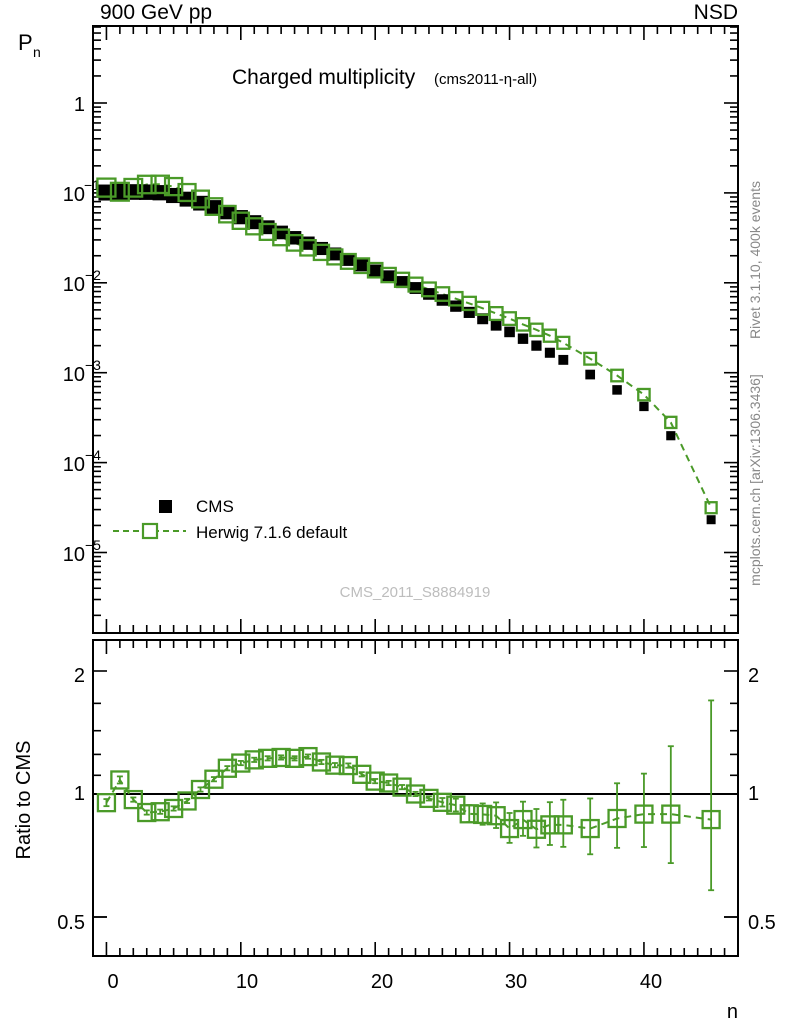  Describe the element at coordinates (753, 676) in the screenshot. I see `ratio-ytick-2-right: 2` at that location.